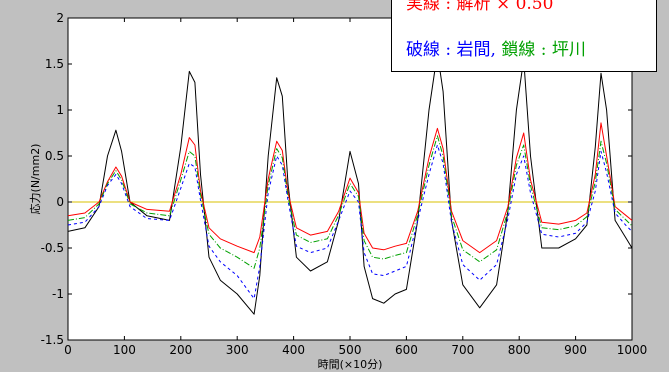 The height and width of the screenshot is (372, 669). I want to click on legend: 実線 : 解析 × 0.50 破線 : 岩間, 鎖線 : 坪川, so click(524, 36).